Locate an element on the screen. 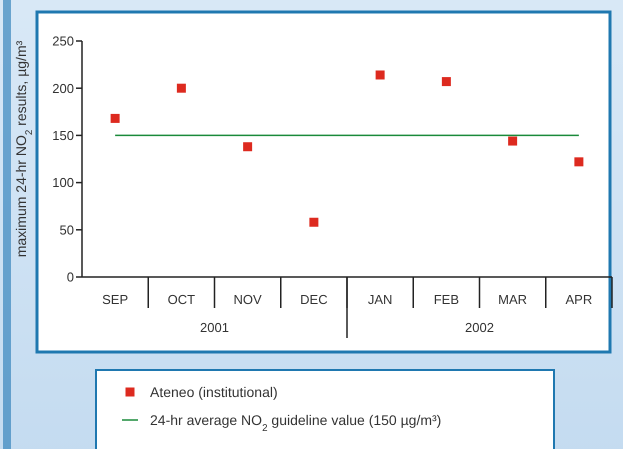  legend-label: Ateneo (institutional) is located at coordinates (214, 392).